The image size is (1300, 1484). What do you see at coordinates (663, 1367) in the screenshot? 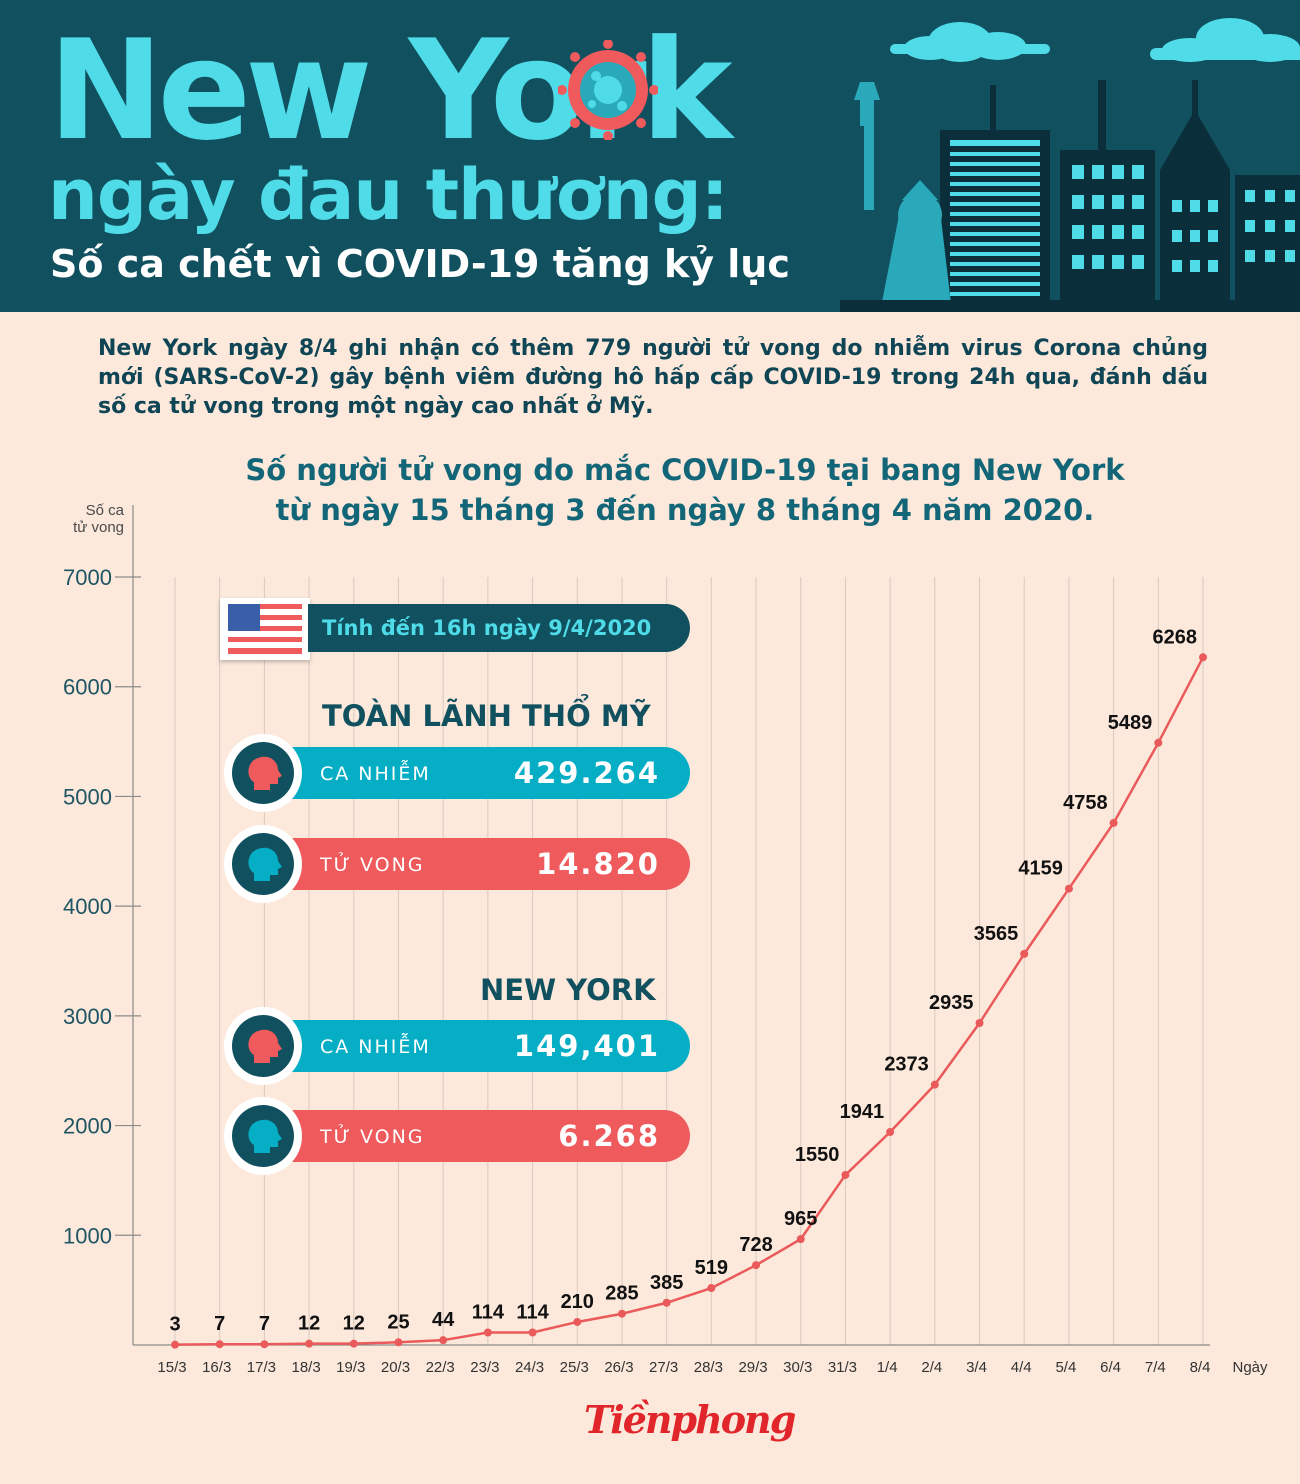
I see `x-tick-label: 27/3` at bounding box center [663, 1367].